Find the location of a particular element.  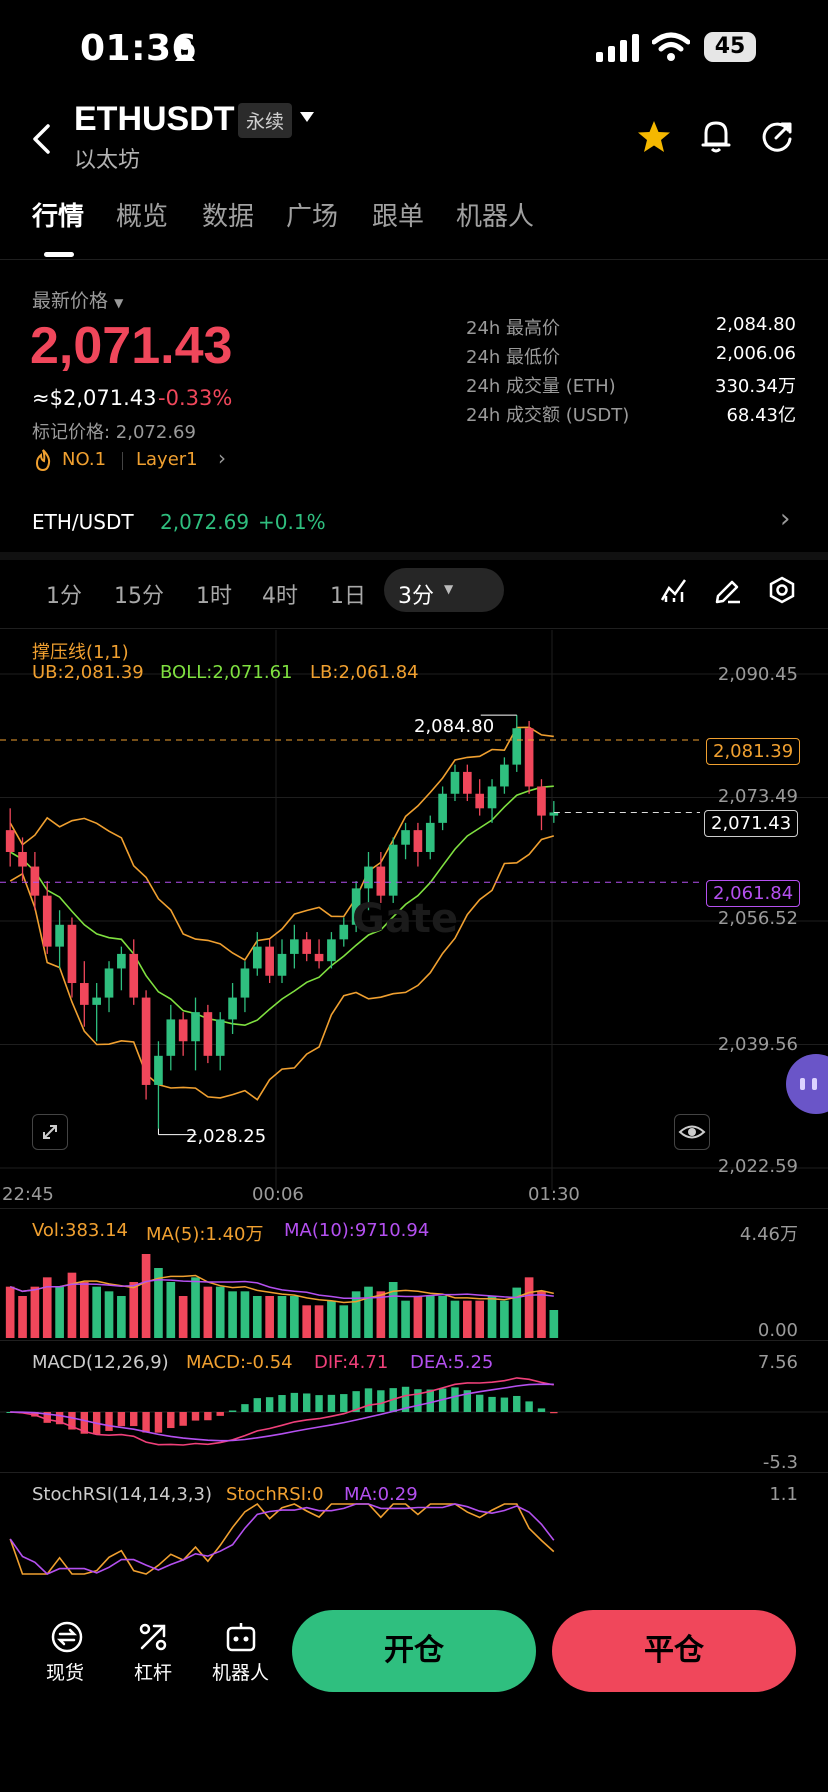

boll-mid: BOLL:2,071.61 is located at coordinates (226, 672).